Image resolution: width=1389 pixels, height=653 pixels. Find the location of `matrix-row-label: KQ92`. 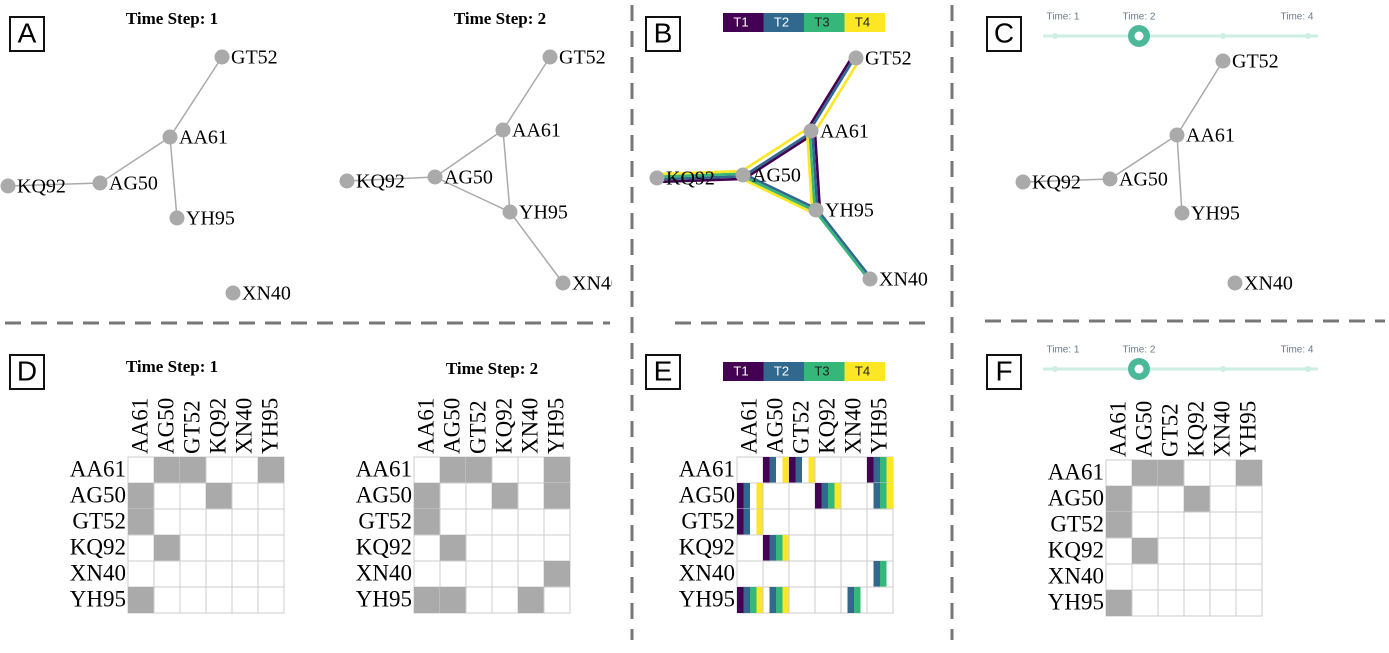

matrix-row-label: KQ92 is located at coordinates (707, 546).